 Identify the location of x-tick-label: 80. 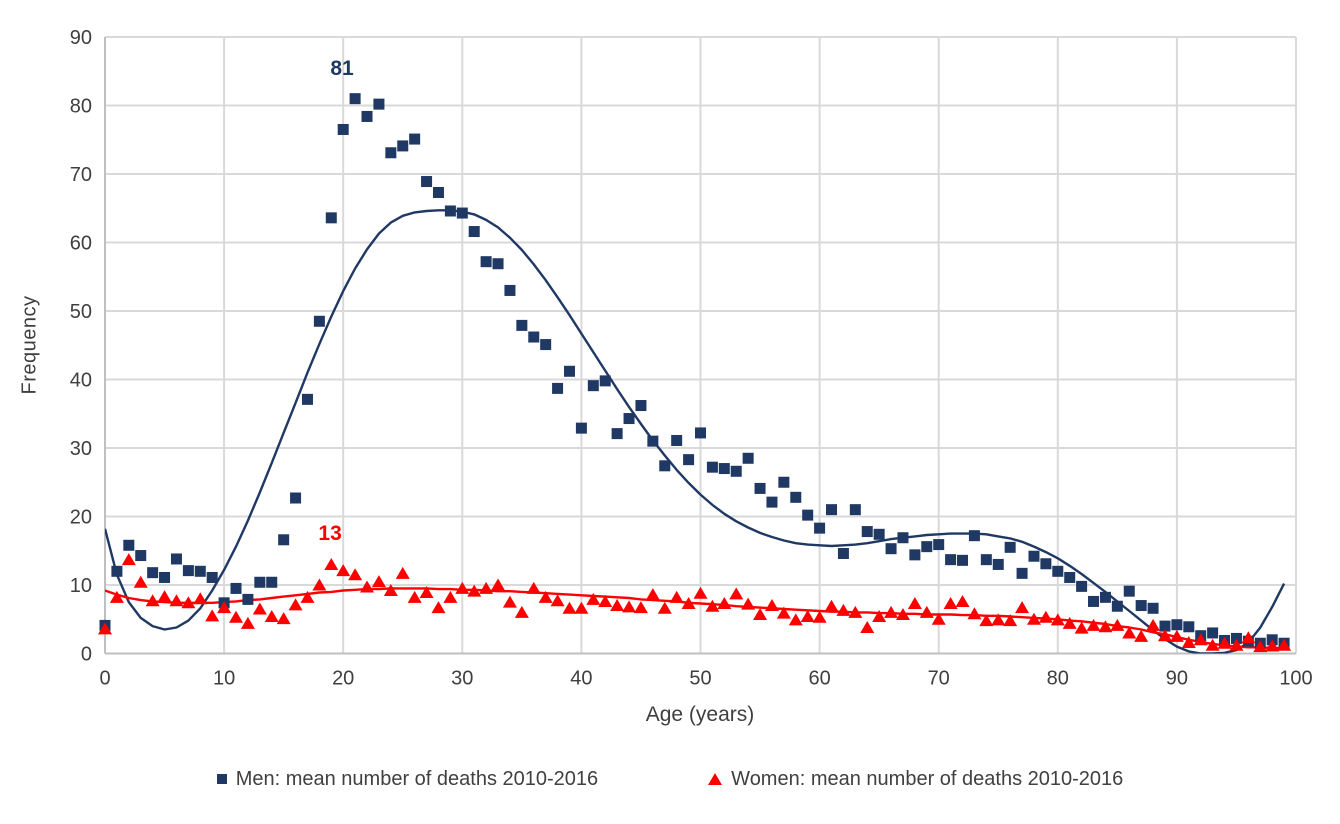
(1058, 679).